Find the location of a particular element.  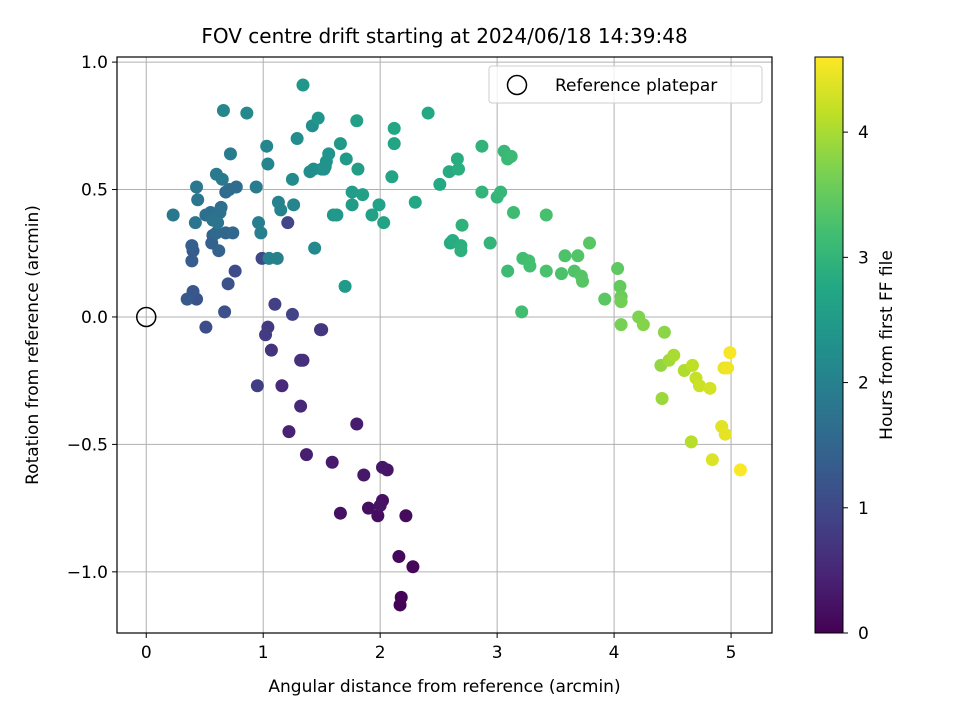

legend-box is located at coordinates (625, 84).